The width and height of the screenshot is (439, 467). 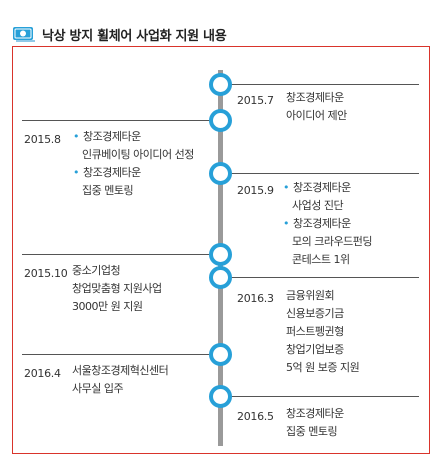 I want to click on page-title: 낙상 방지 휠체어 사업화 지원 내용, so click(x=134, y=36).